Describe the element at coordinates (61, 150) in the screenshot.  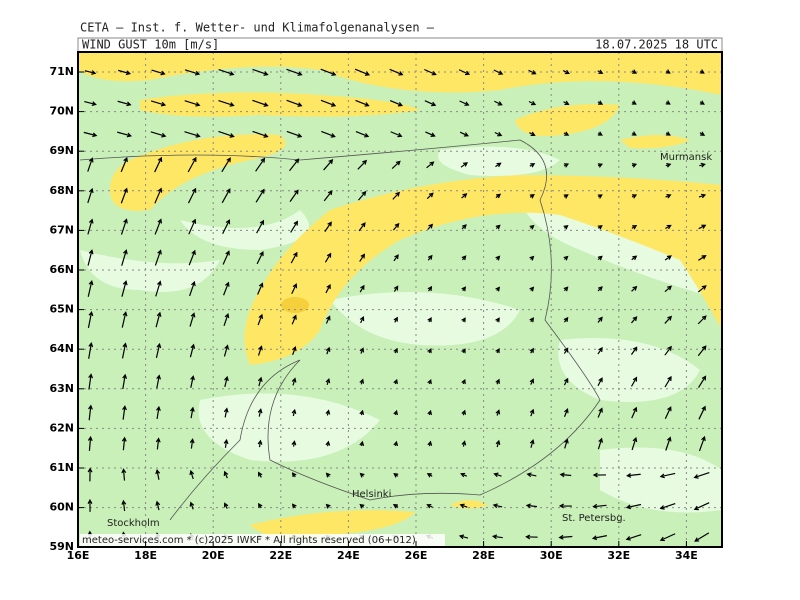
I see `latitude-label: 69N` at that location.